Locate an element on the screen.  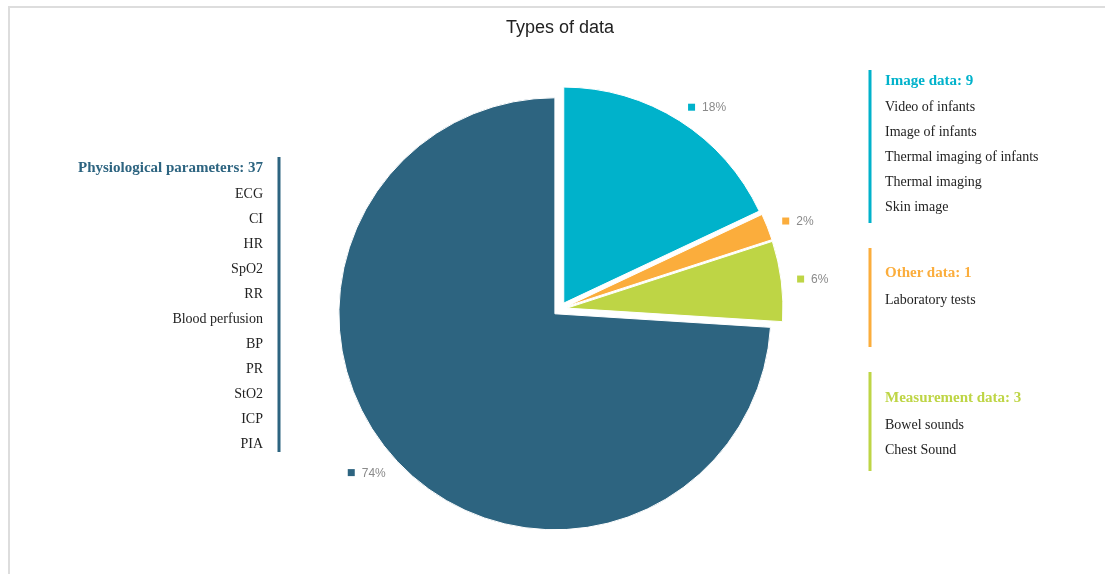
slice-label: Physiological parameters: 37 is located at coordinates (171, 167).